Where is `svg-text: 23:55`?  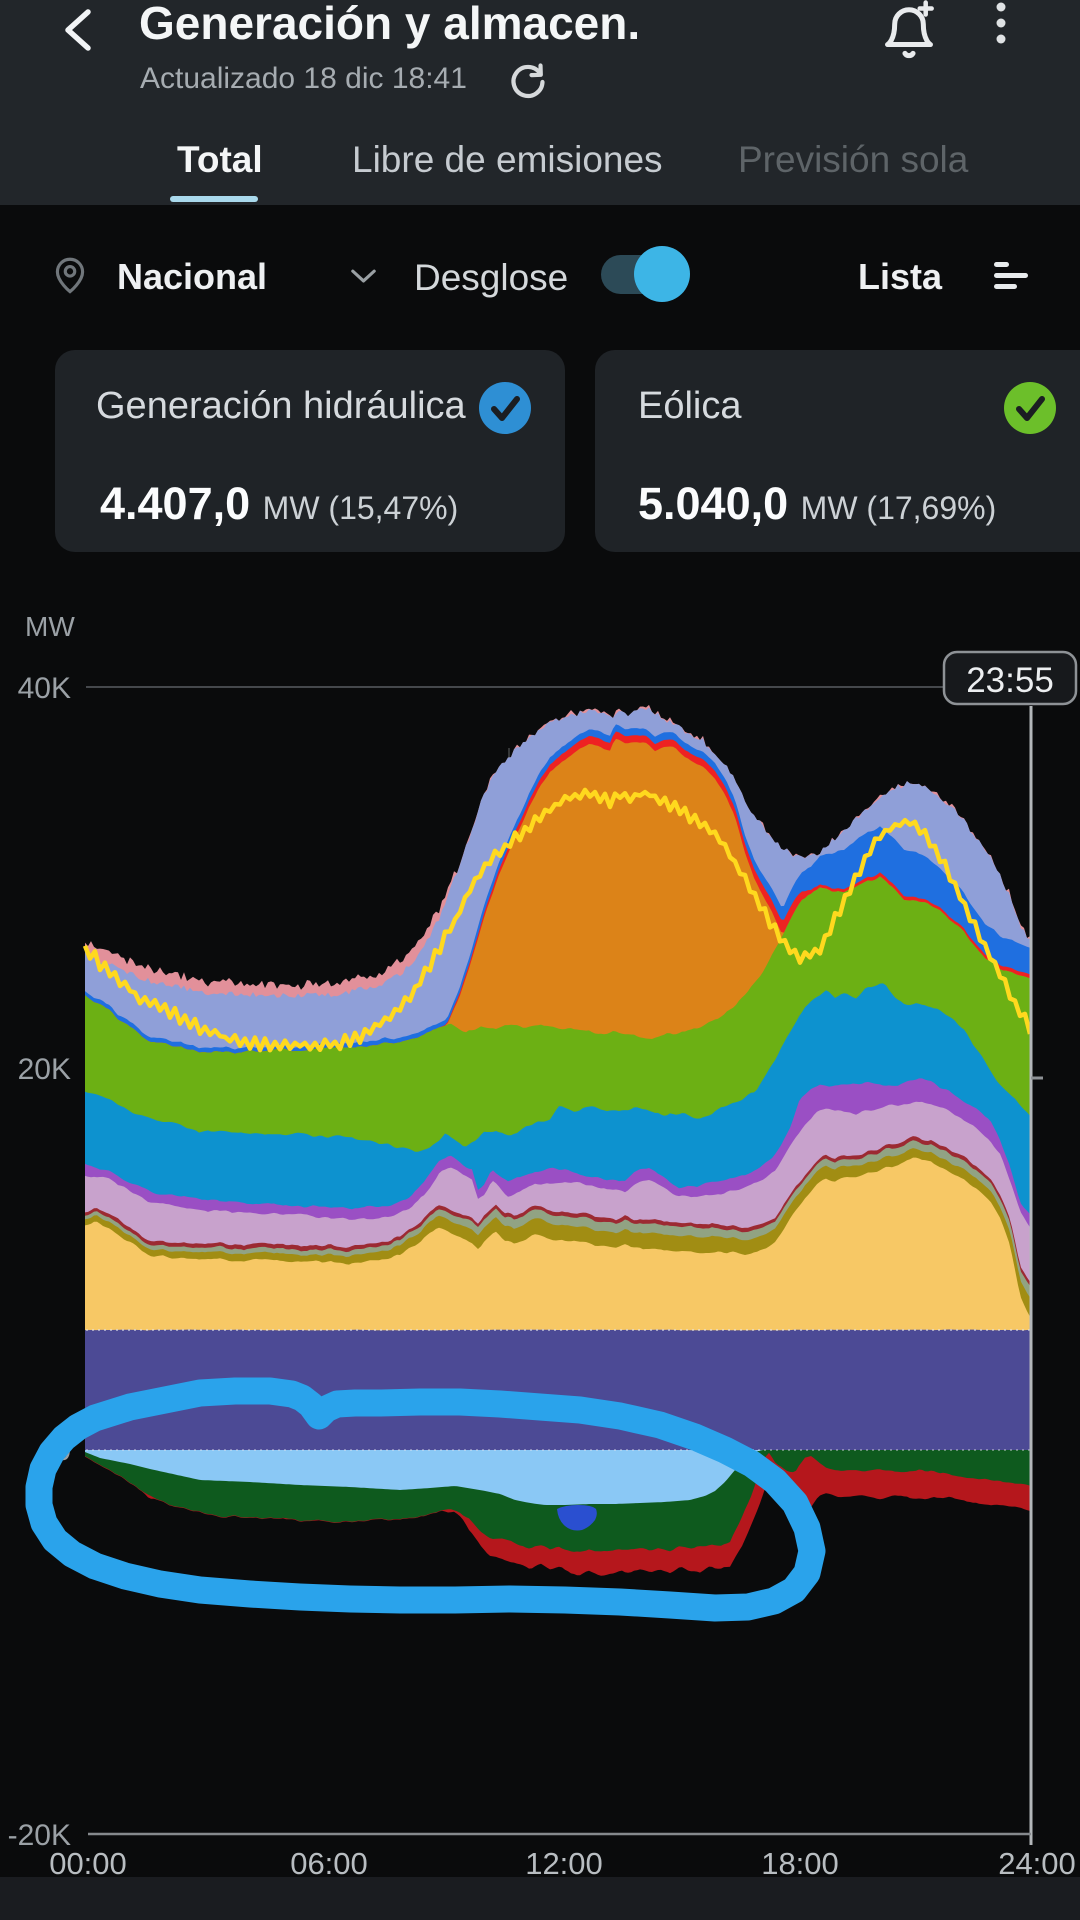
svg-text: 23:55 is located at coordinates (1010, 680).